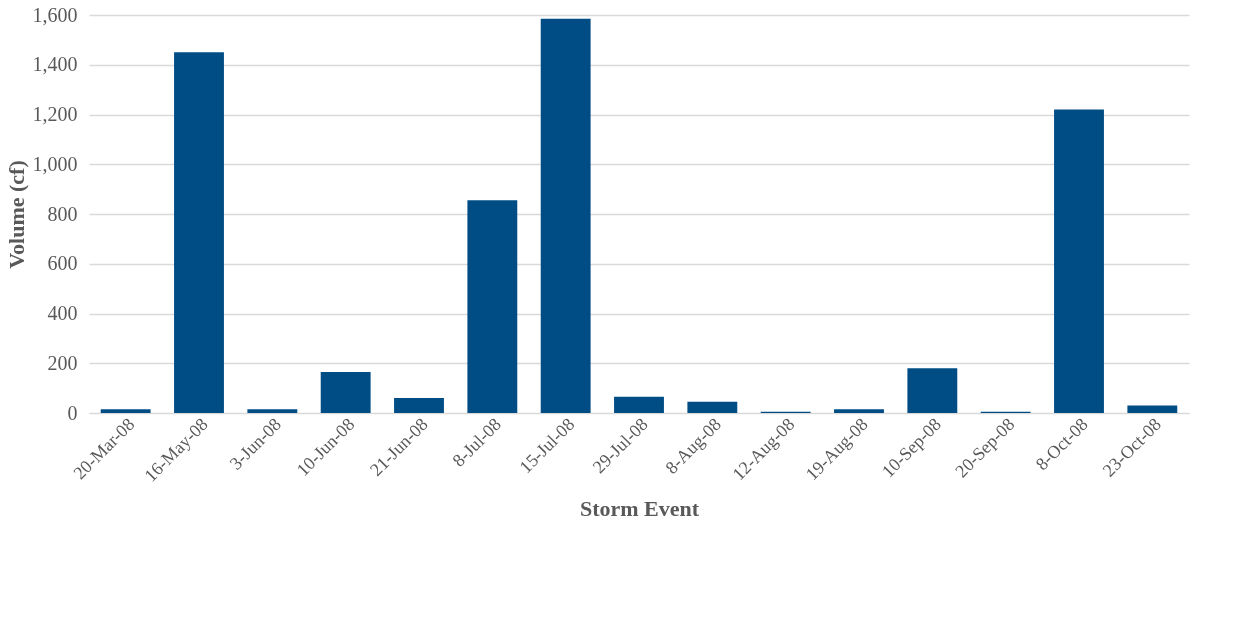  What do you see at coordinates (55, 114) in the screenshot?
I see `y-tick-label: 1,200` at bounding box center [55, 114].